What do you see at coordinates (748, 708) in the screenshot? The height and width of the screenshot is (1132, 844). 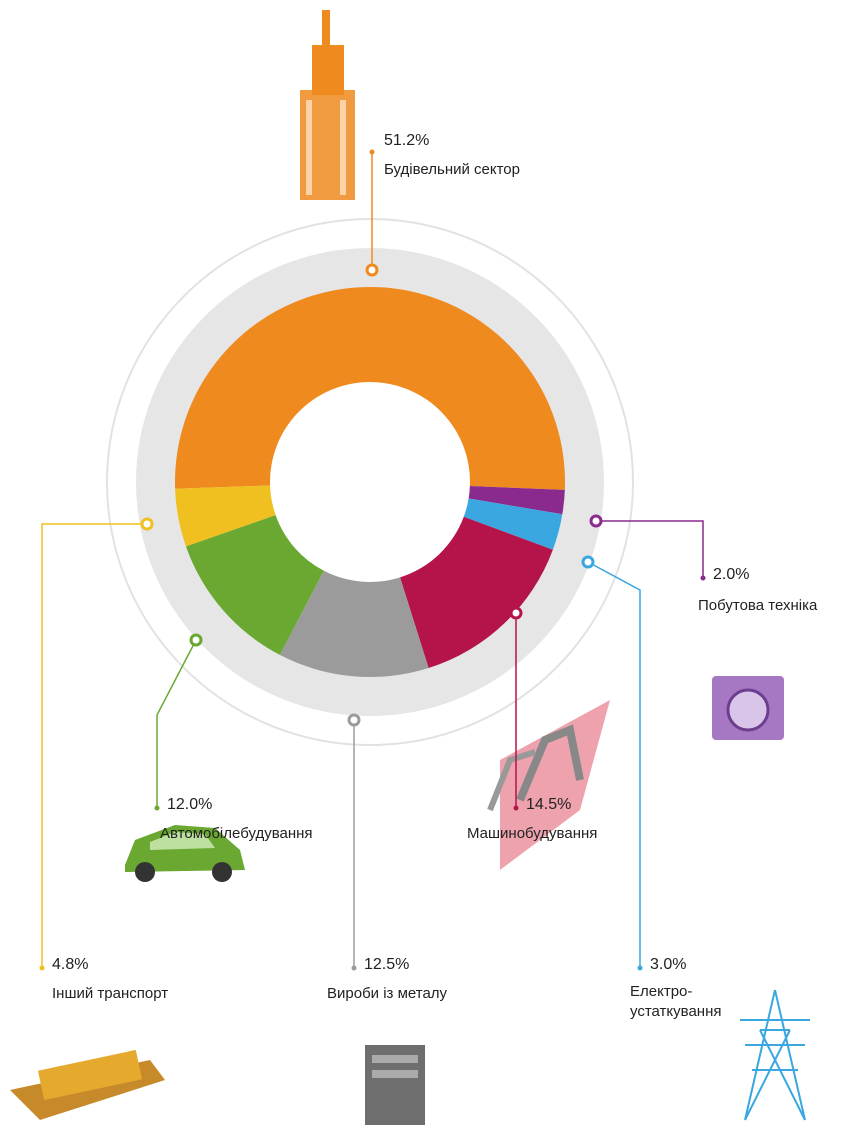 I see `washer-icon` at bounding box center [748, 708].